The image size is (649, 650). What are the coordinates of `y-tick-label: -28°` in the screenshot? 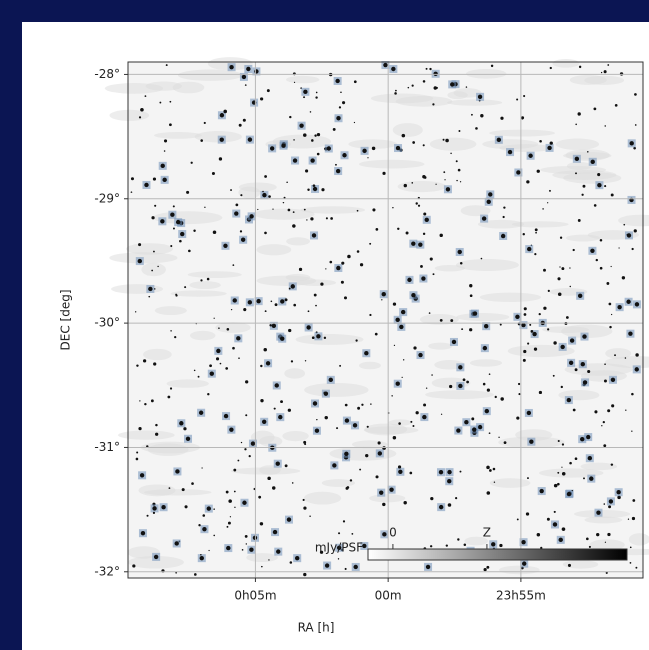 It's located at (107, 74).